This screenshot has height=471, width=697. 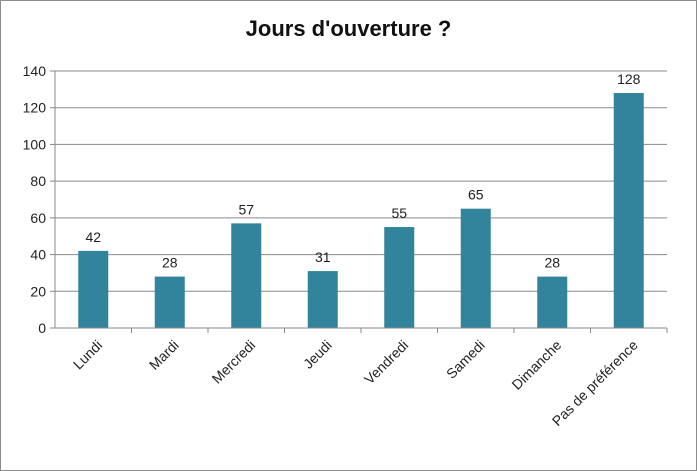 I want to click on data-label: 57, so click(x=246, y=209).